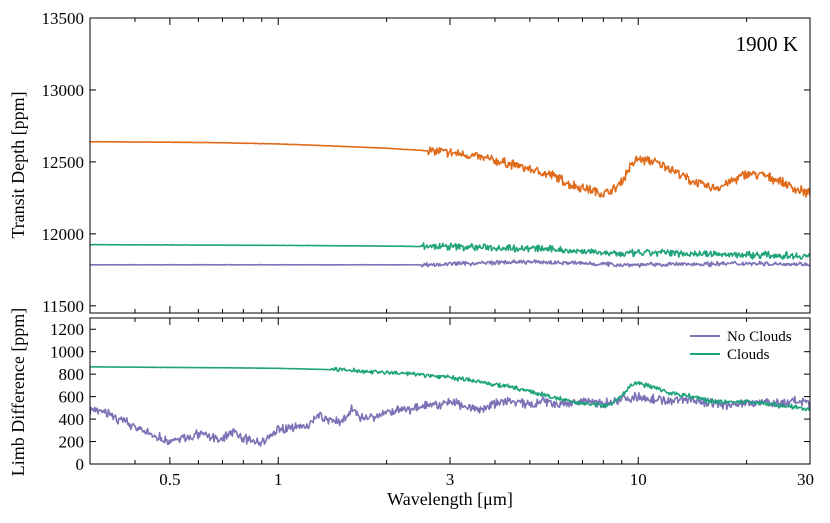 The width and height of the screenshot is (830, 523). What do you see at coordinates (767, 44) in the screenshot?
I see `temperature-annotation: 1900 K` at bounding box center [767, 44].